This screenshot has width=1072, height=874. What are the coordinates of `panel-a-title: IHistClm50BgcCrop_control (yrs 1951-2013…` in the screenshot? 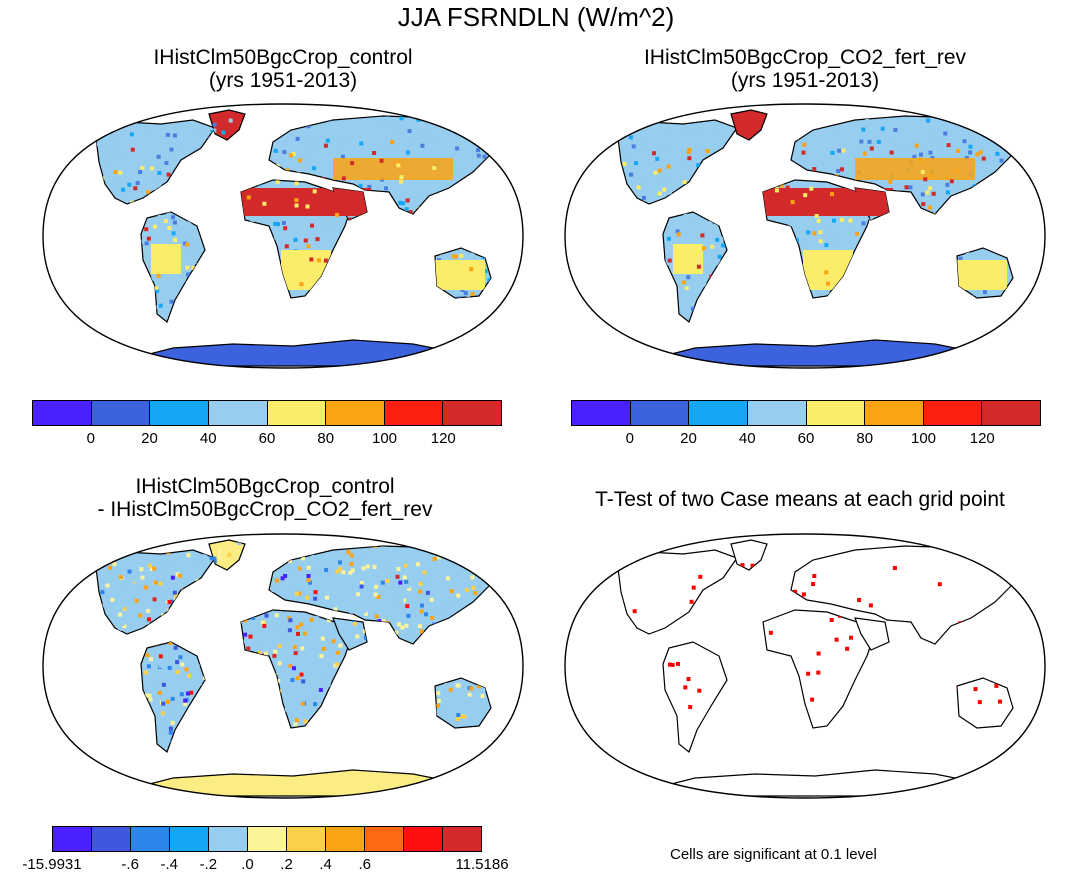 It's located at (283, 69).